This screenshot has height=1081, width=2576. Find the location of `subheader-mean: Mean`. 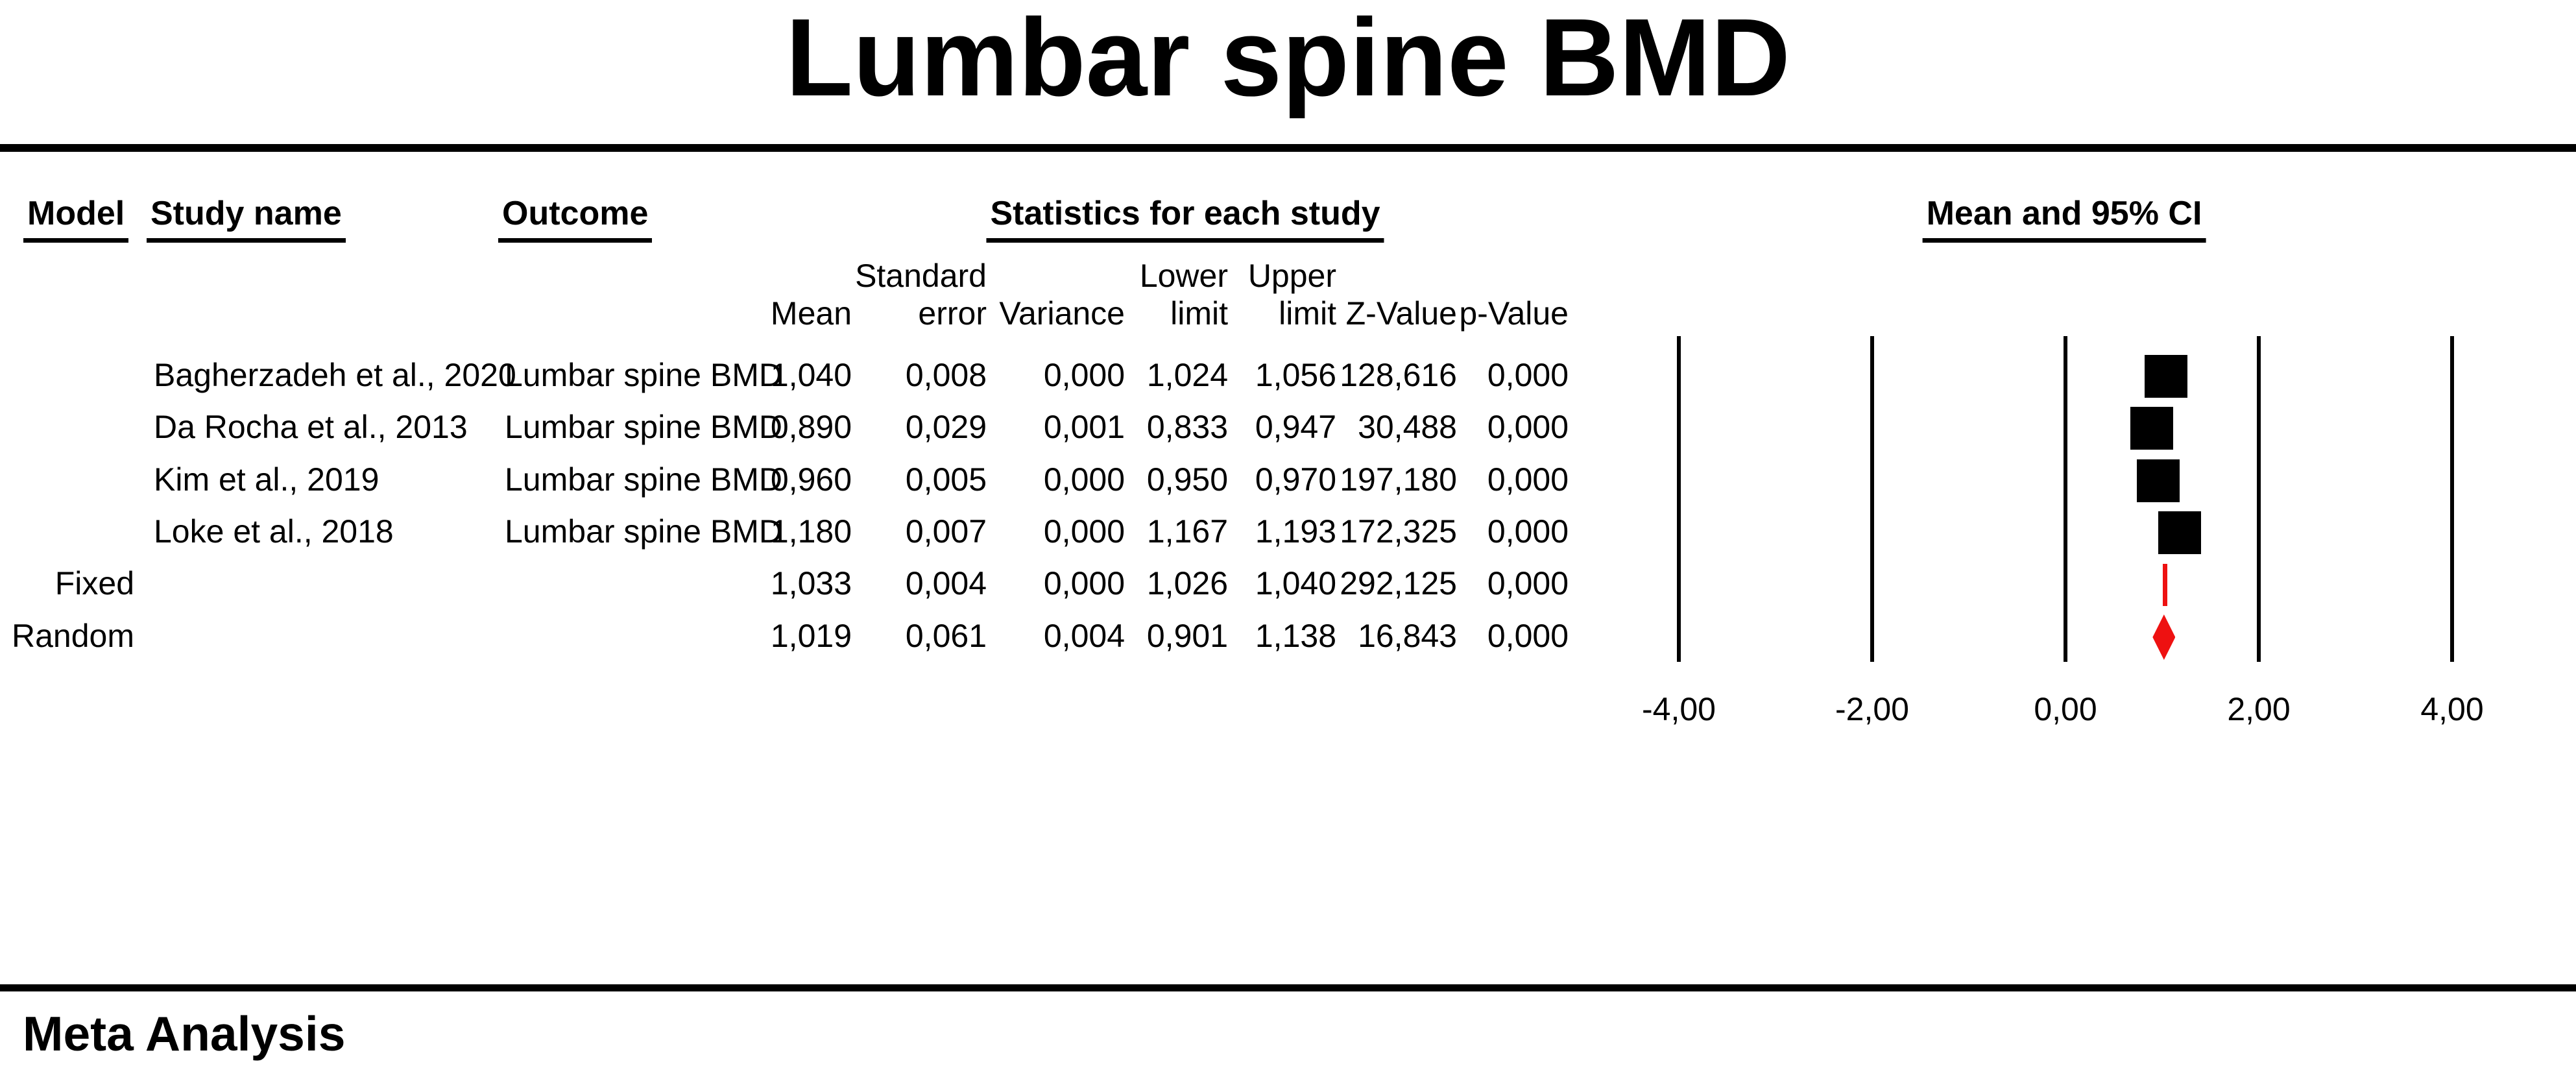

subheader-mean: Mean is located at coordinates (811, 313).